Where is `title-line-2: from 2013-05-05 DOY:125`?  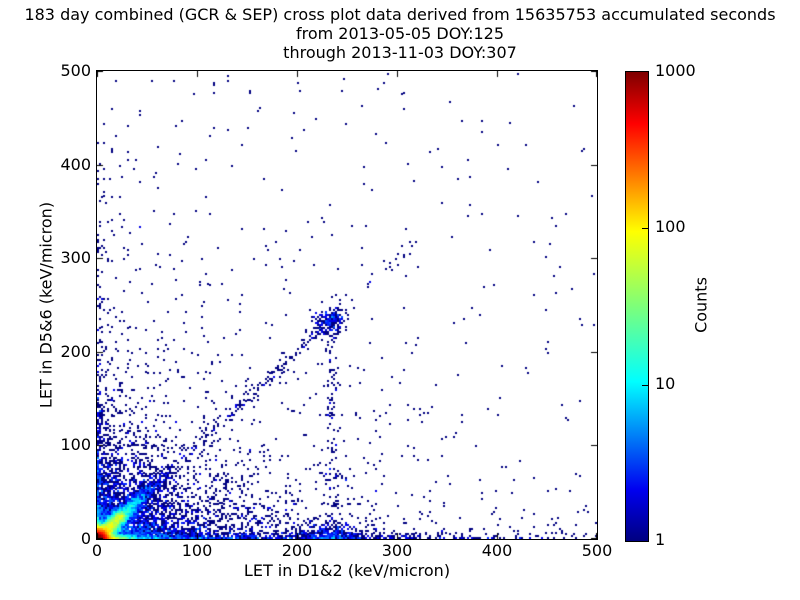
title-line-2: from 2013-05-05 DOY:125 is located at coordinates (399, 33).